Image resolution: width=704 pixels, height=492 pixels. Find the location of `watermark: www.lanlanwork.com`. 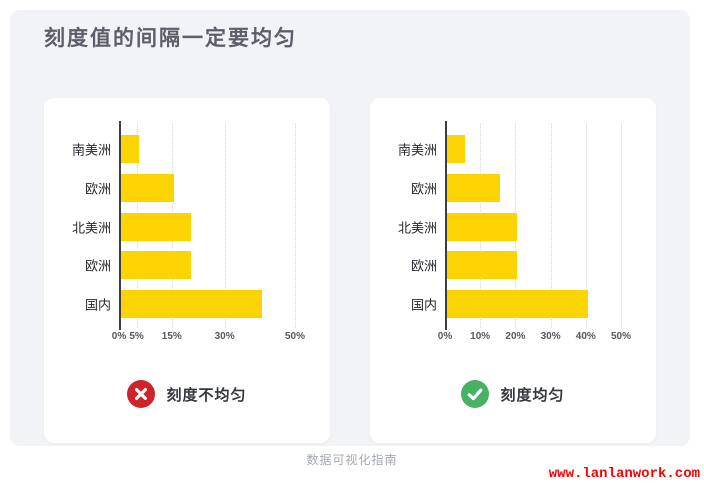

watermark: www.lanlanwork.com is located at coordinates (624, 474).